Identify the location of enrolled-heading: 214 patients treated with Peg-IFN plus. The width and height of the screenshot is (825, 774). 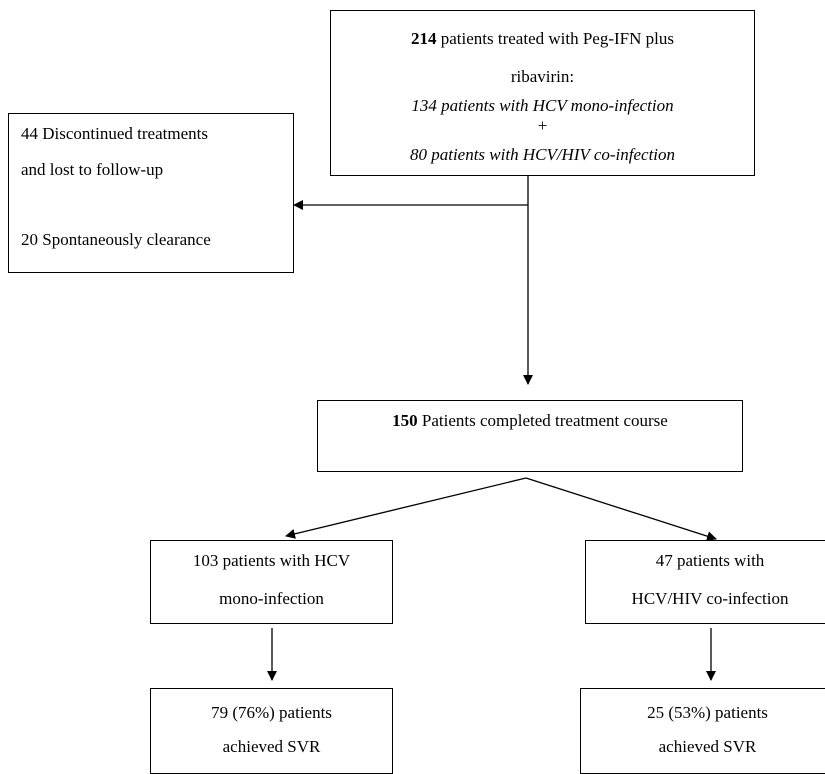
(542, 39).